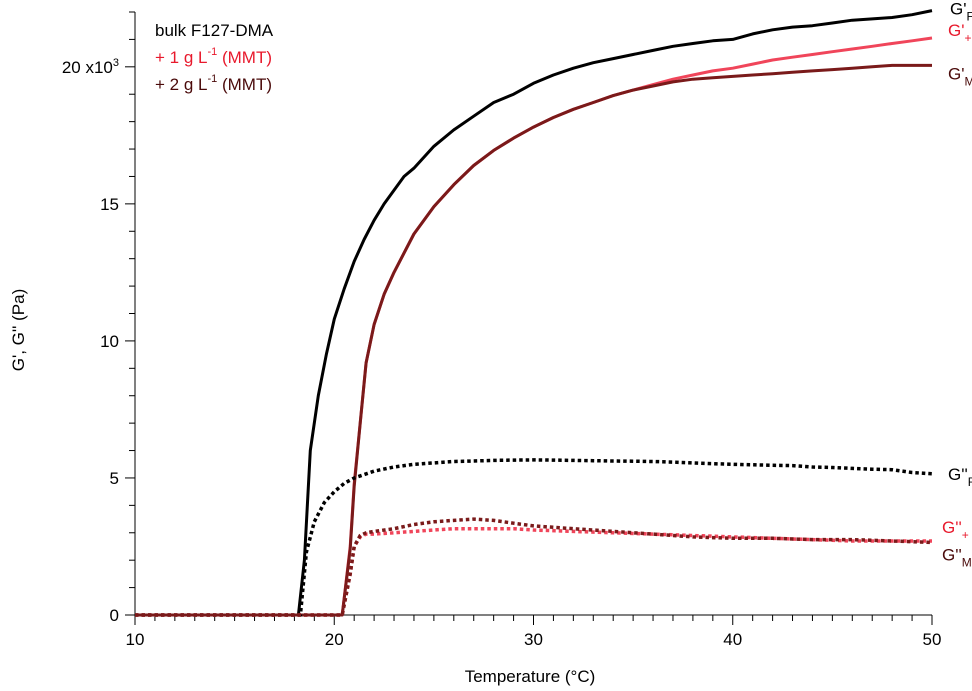 This screenshot has width=972, height=691. Describe the element at coordinates (334, 639) in the screenshot. I see `x-tick-label: 20` at that location.